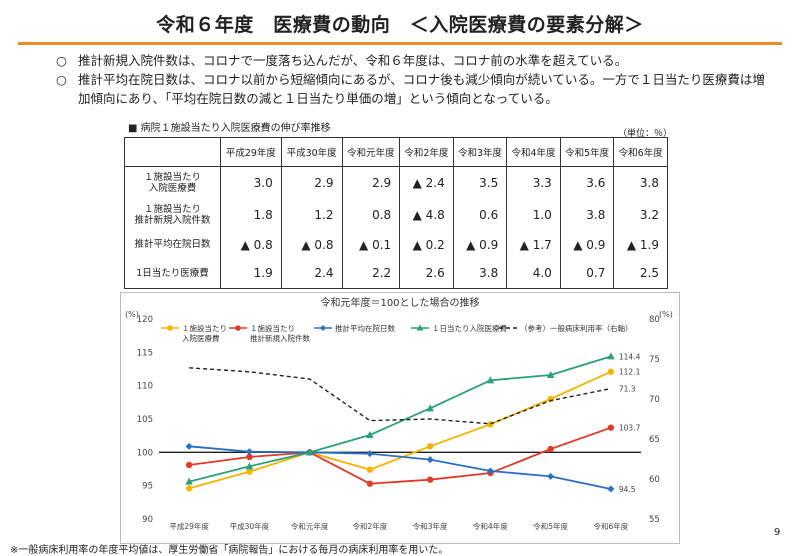 The image size is (800, 556). Describe the element at coordinates (426, 273) in the screenshot. I see `table-cell: 2.6` at that location.